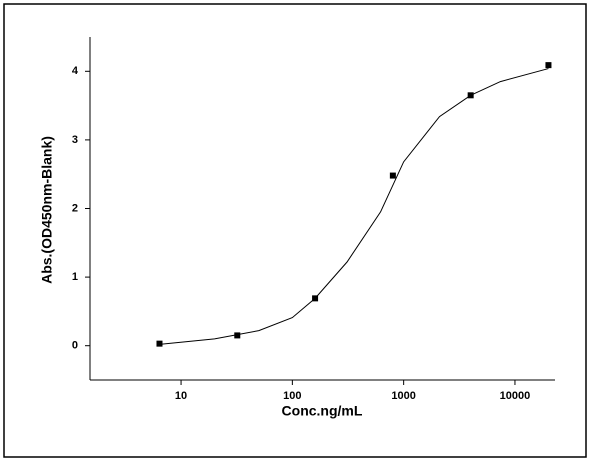 Image resolution: width=590 pixels, height=461 pixels. I want to click on y-axis-label: Abs.(OD450nm-Blank), so click(47, 210).